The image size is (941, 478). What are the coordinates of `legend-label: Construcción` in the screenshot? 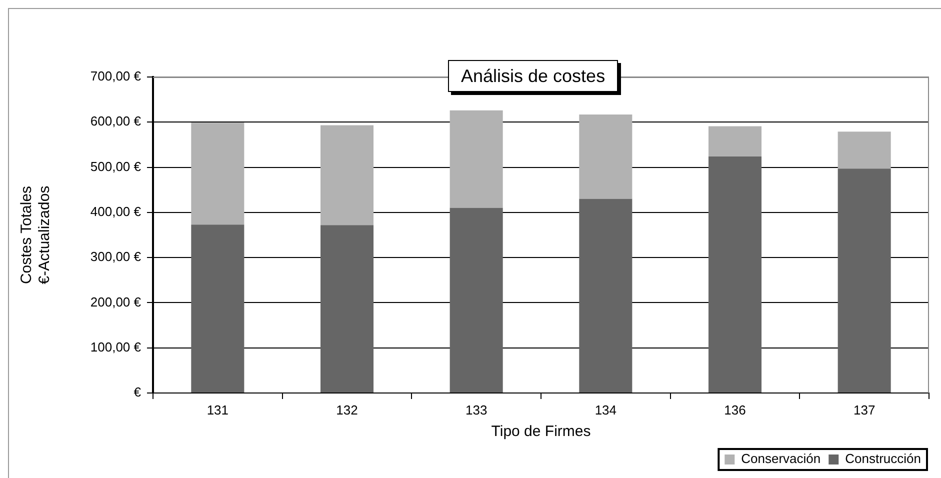 It's located at (883, 458).